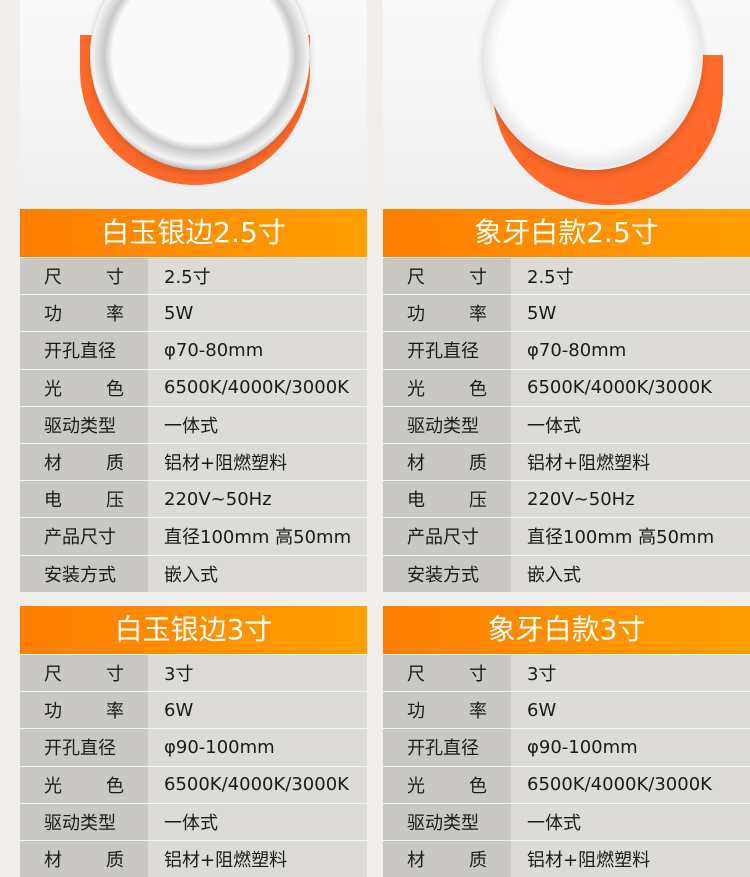 The image size is (750, 877). What do you see at coordinates (193, 630) in the screenshot?
I see `product-title: 白玉银边3寸` at bounding box center [193, 630].